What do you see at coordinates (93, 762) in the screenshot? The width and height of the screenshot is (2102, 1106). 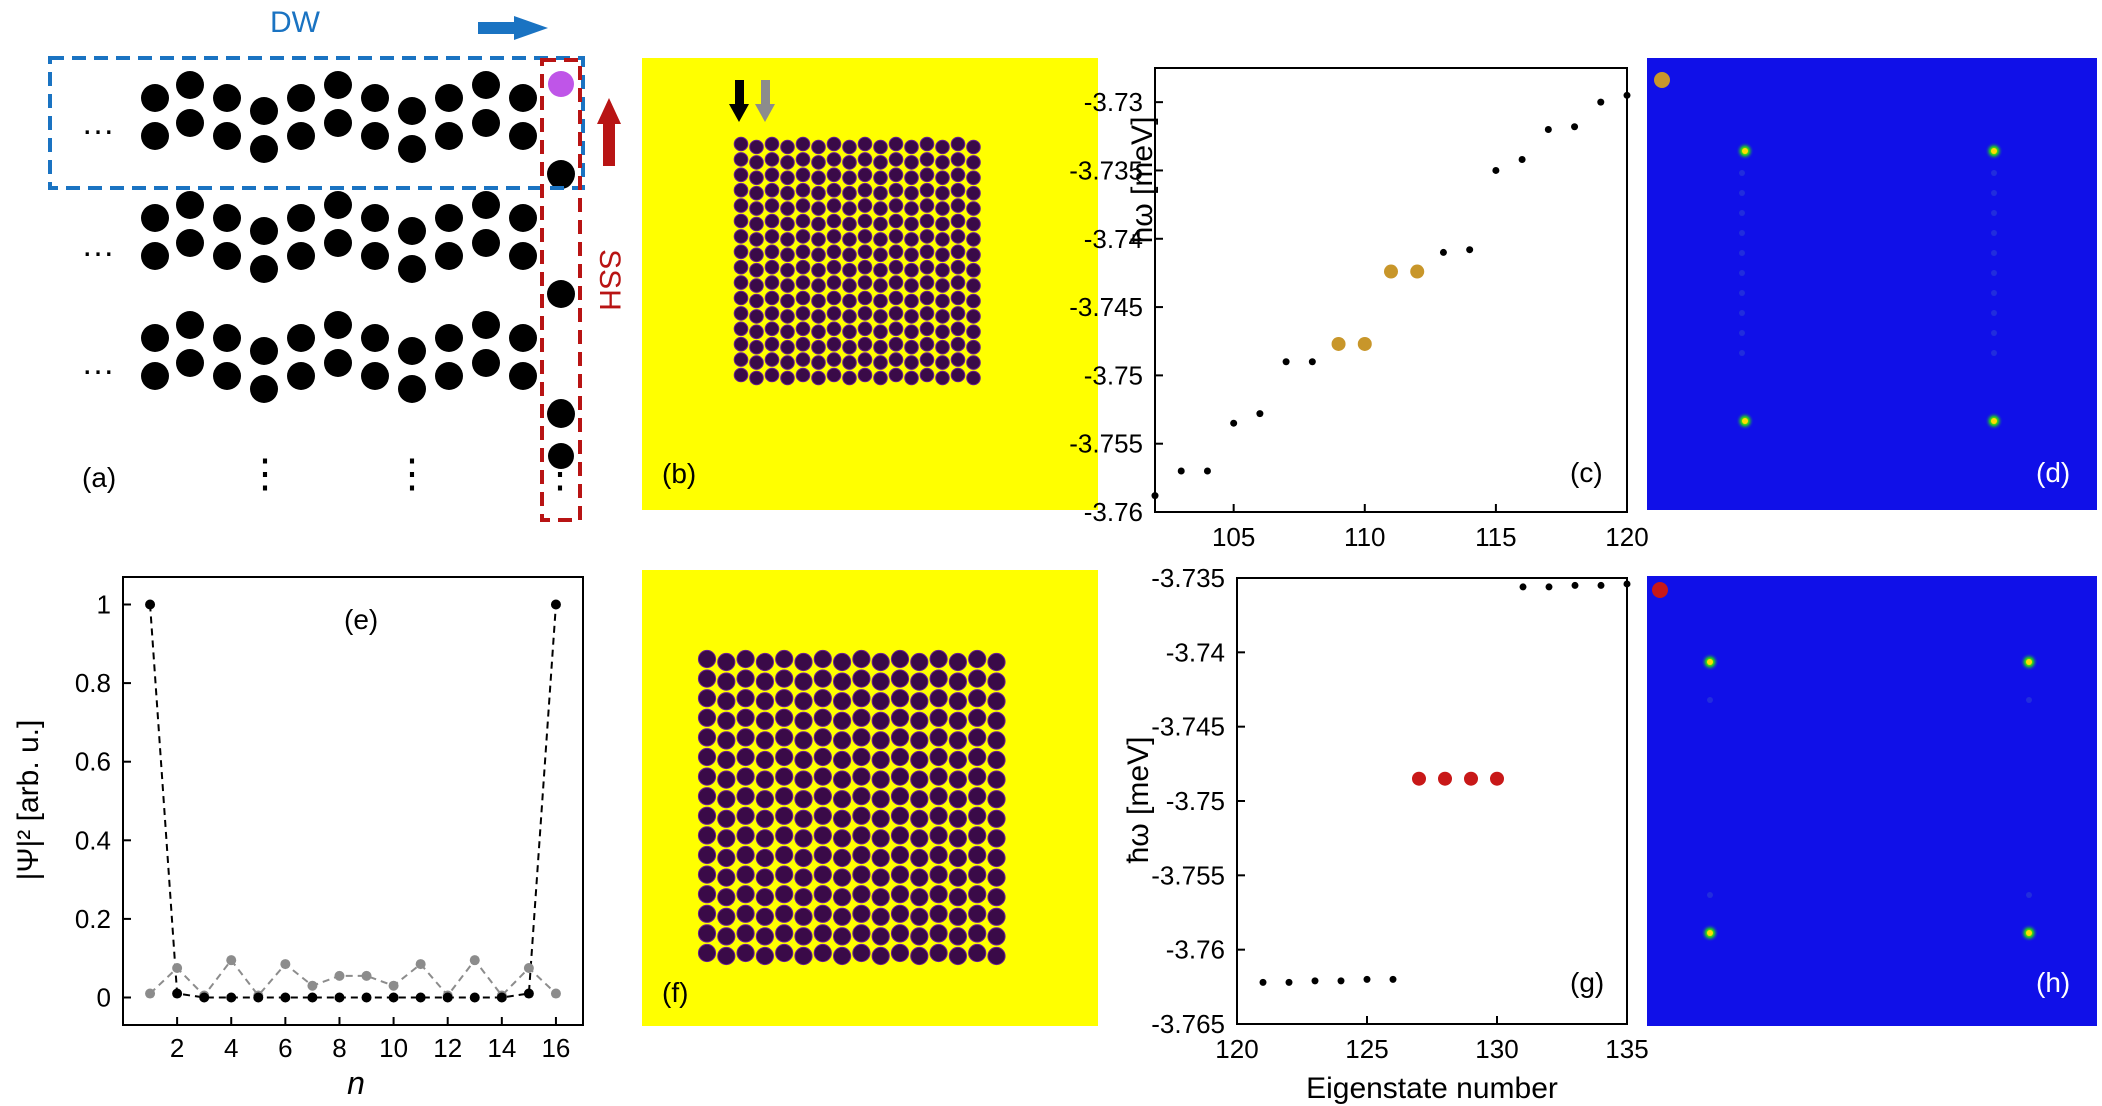 I see `y-tick-label: 0.6` at bounding box center [93, 762].